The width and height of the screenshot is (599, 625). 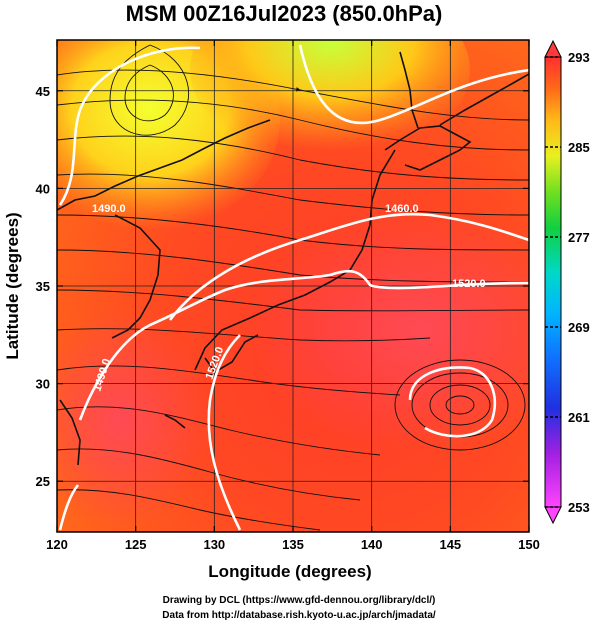 I want to click on y-tick-label: 35, so click(x=43, y=286).